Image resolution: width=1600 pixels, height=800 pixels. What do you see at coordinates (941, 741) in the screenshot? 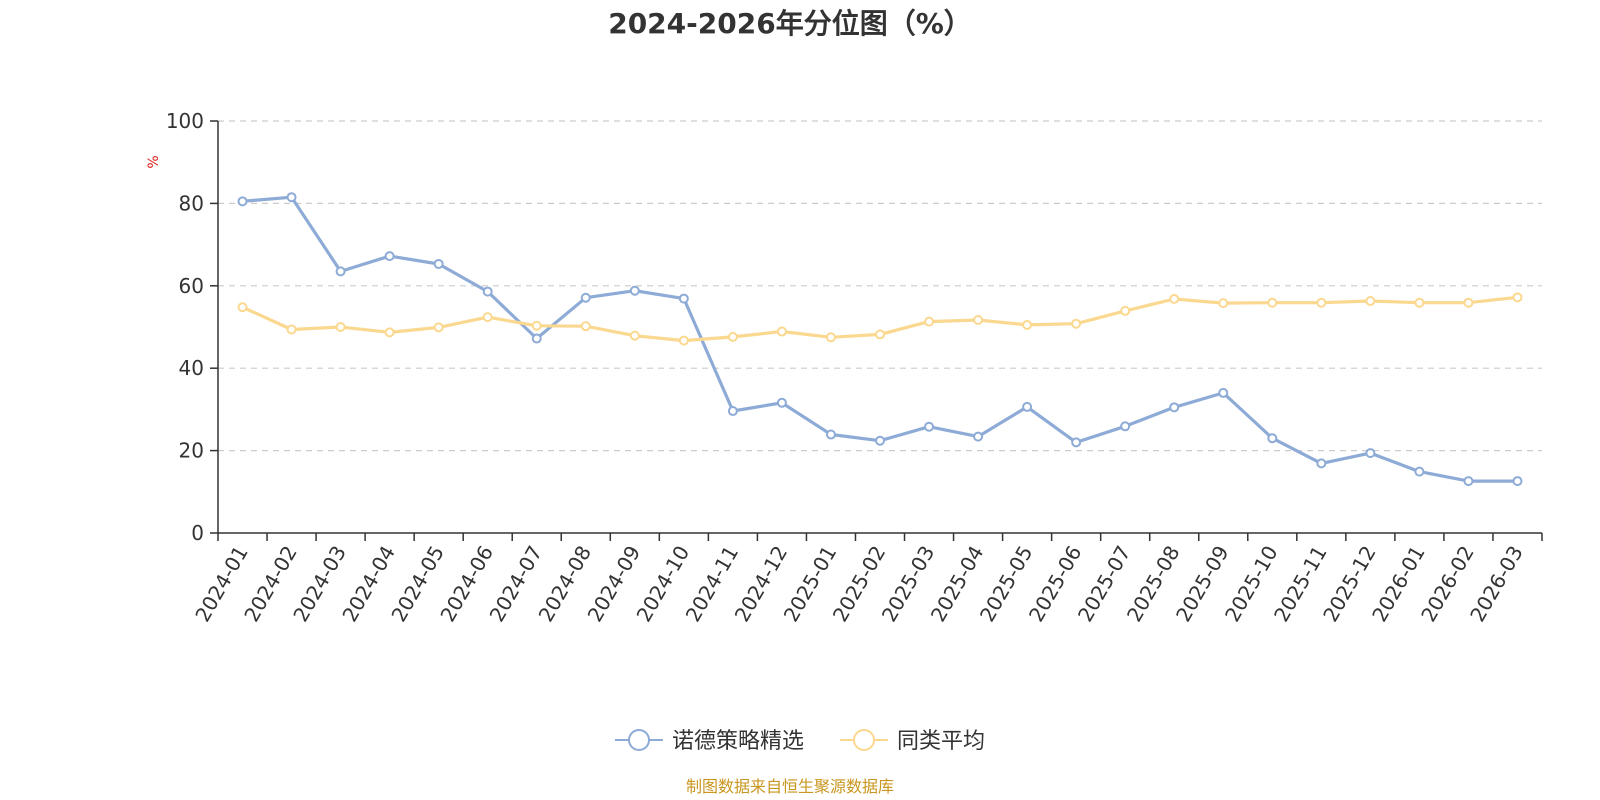
I see `legend-label: 同类平均` at bounding box center [941, 741].